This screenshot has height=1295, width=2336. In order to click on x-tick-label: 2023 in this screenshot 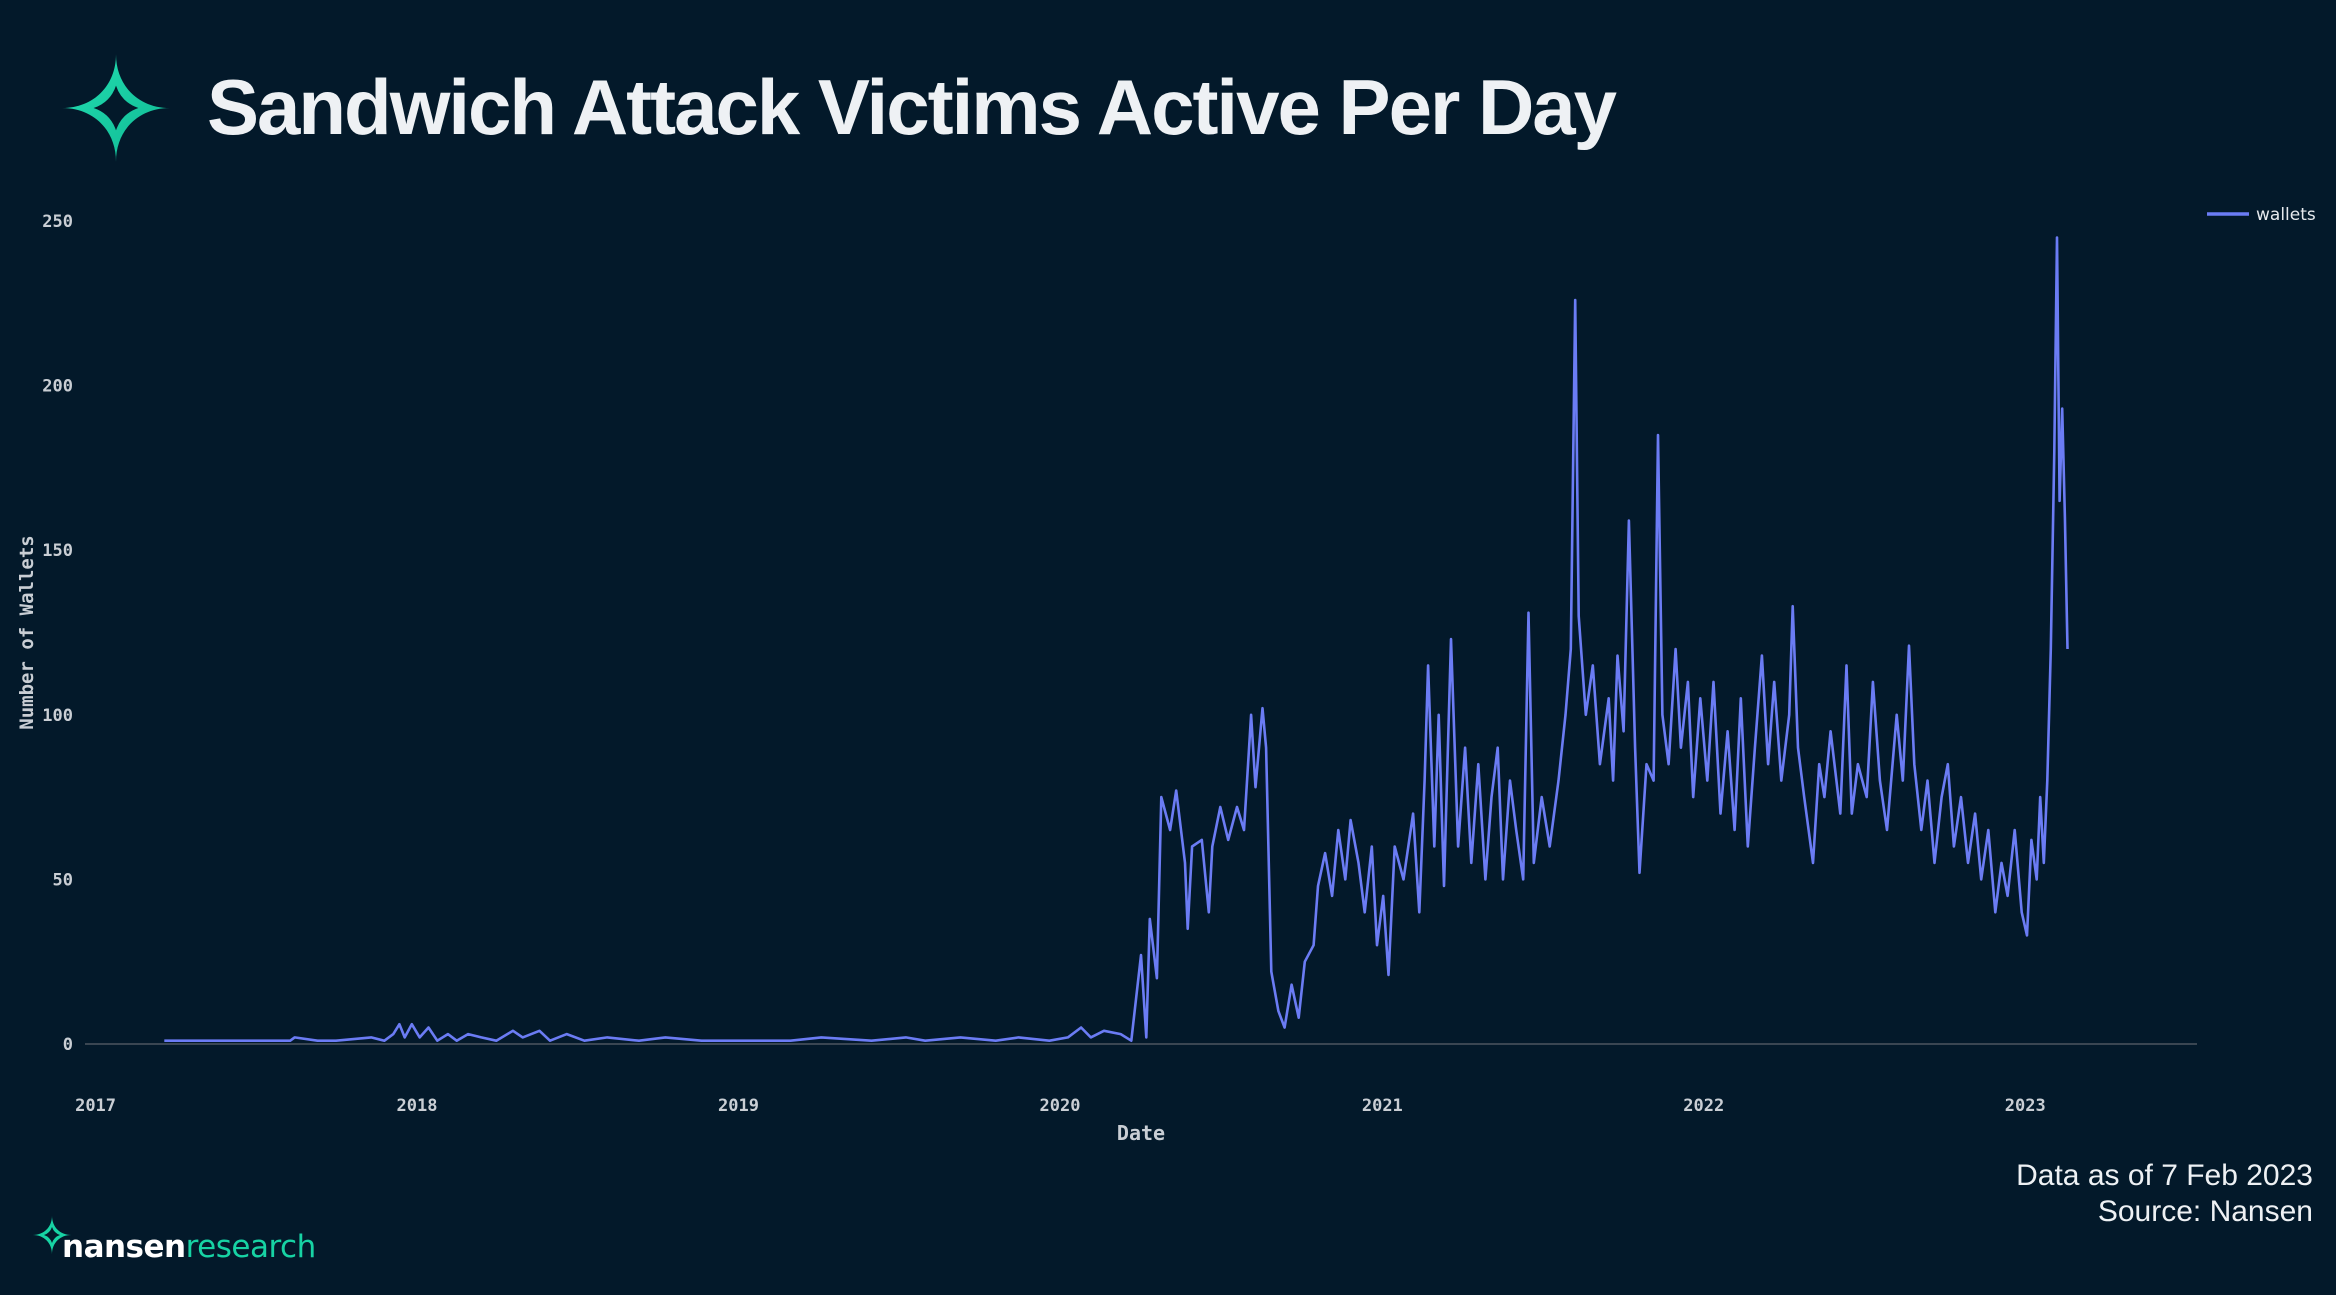, I will do `click(2025, 1106)`.